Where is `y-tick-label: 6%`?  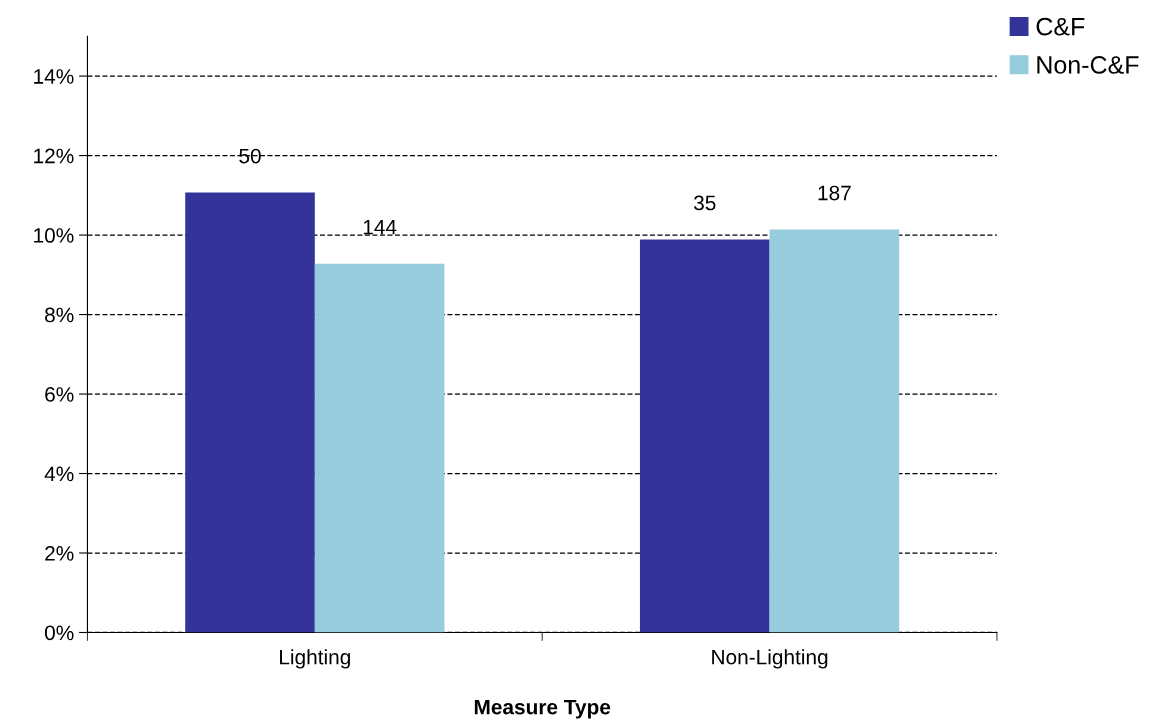
y-tick-label: 6% is located at coordinates (59, 394).